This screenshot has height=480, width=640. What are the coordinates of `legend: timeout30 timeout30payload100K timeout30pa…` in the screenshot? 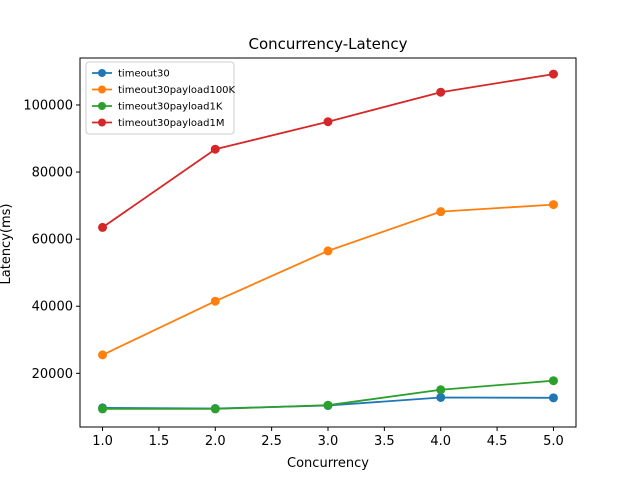 It's located at (160, 98).